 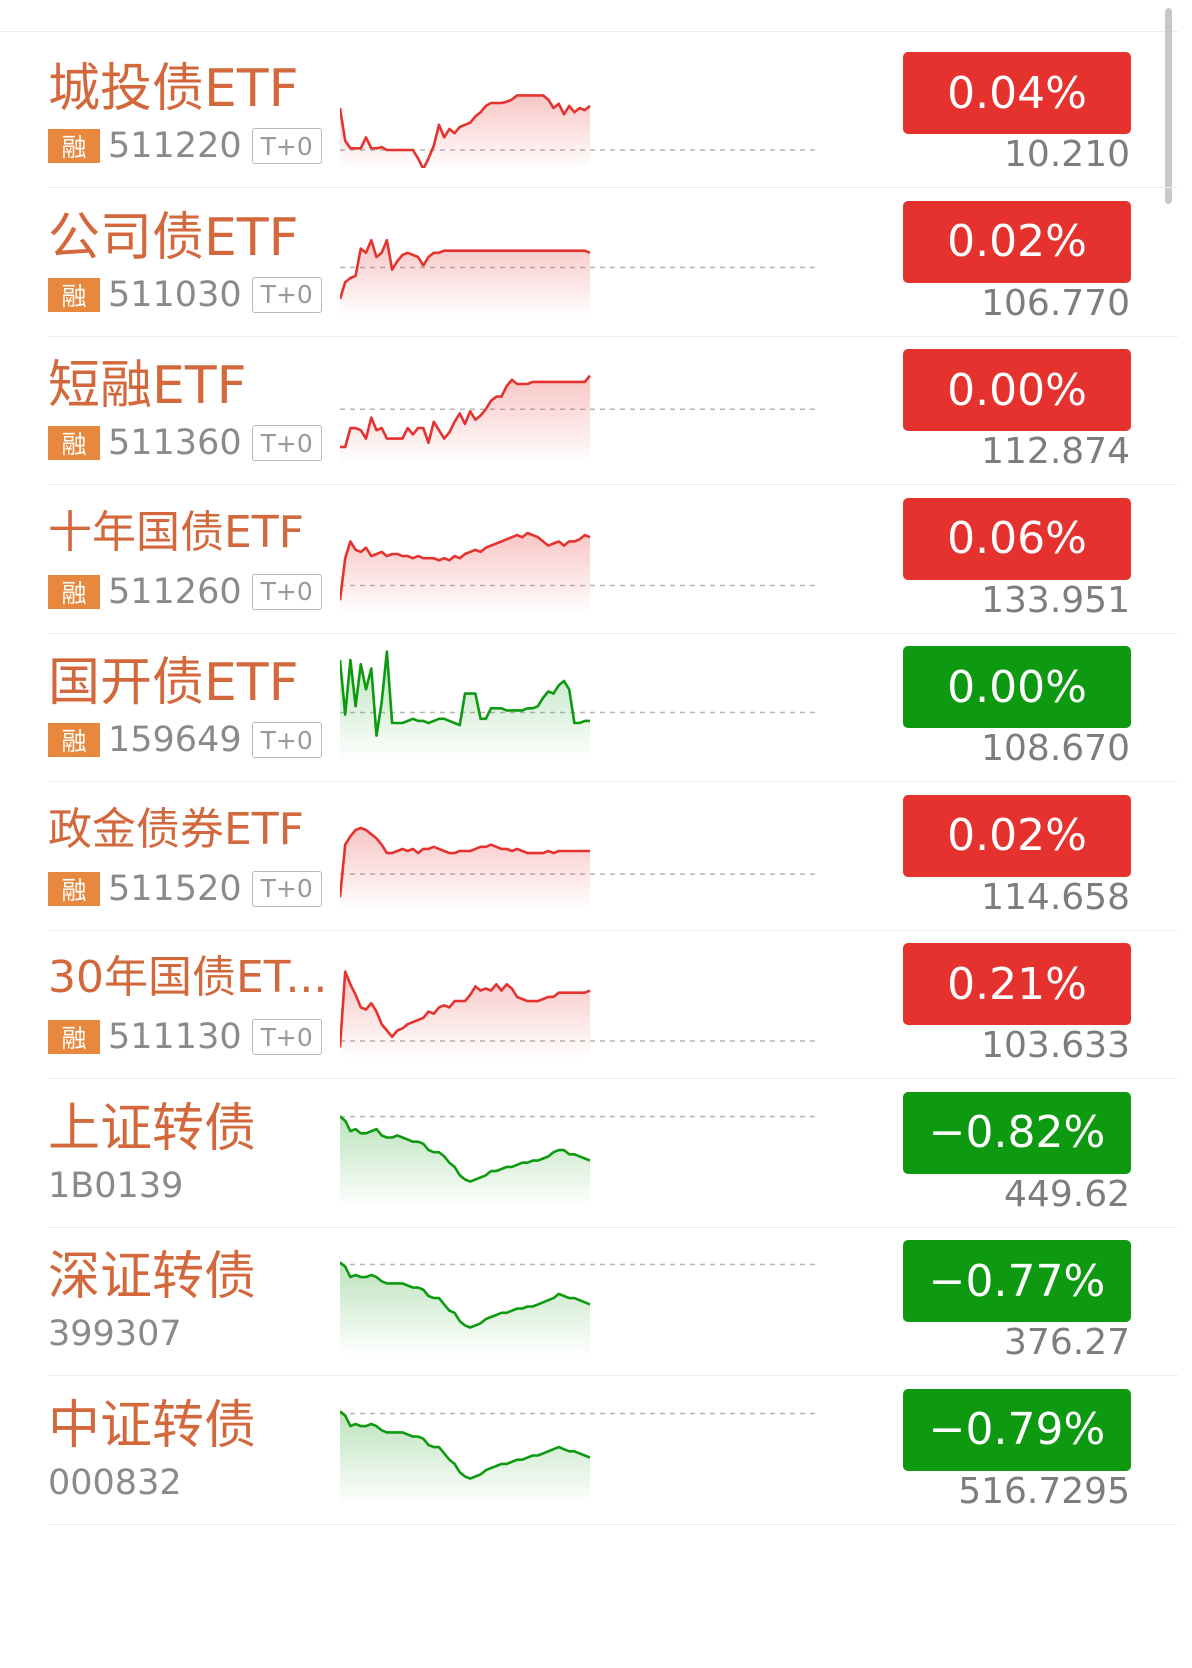 I want to click on security-meta: 融 511360 T+0, so click(x=185, y=443).